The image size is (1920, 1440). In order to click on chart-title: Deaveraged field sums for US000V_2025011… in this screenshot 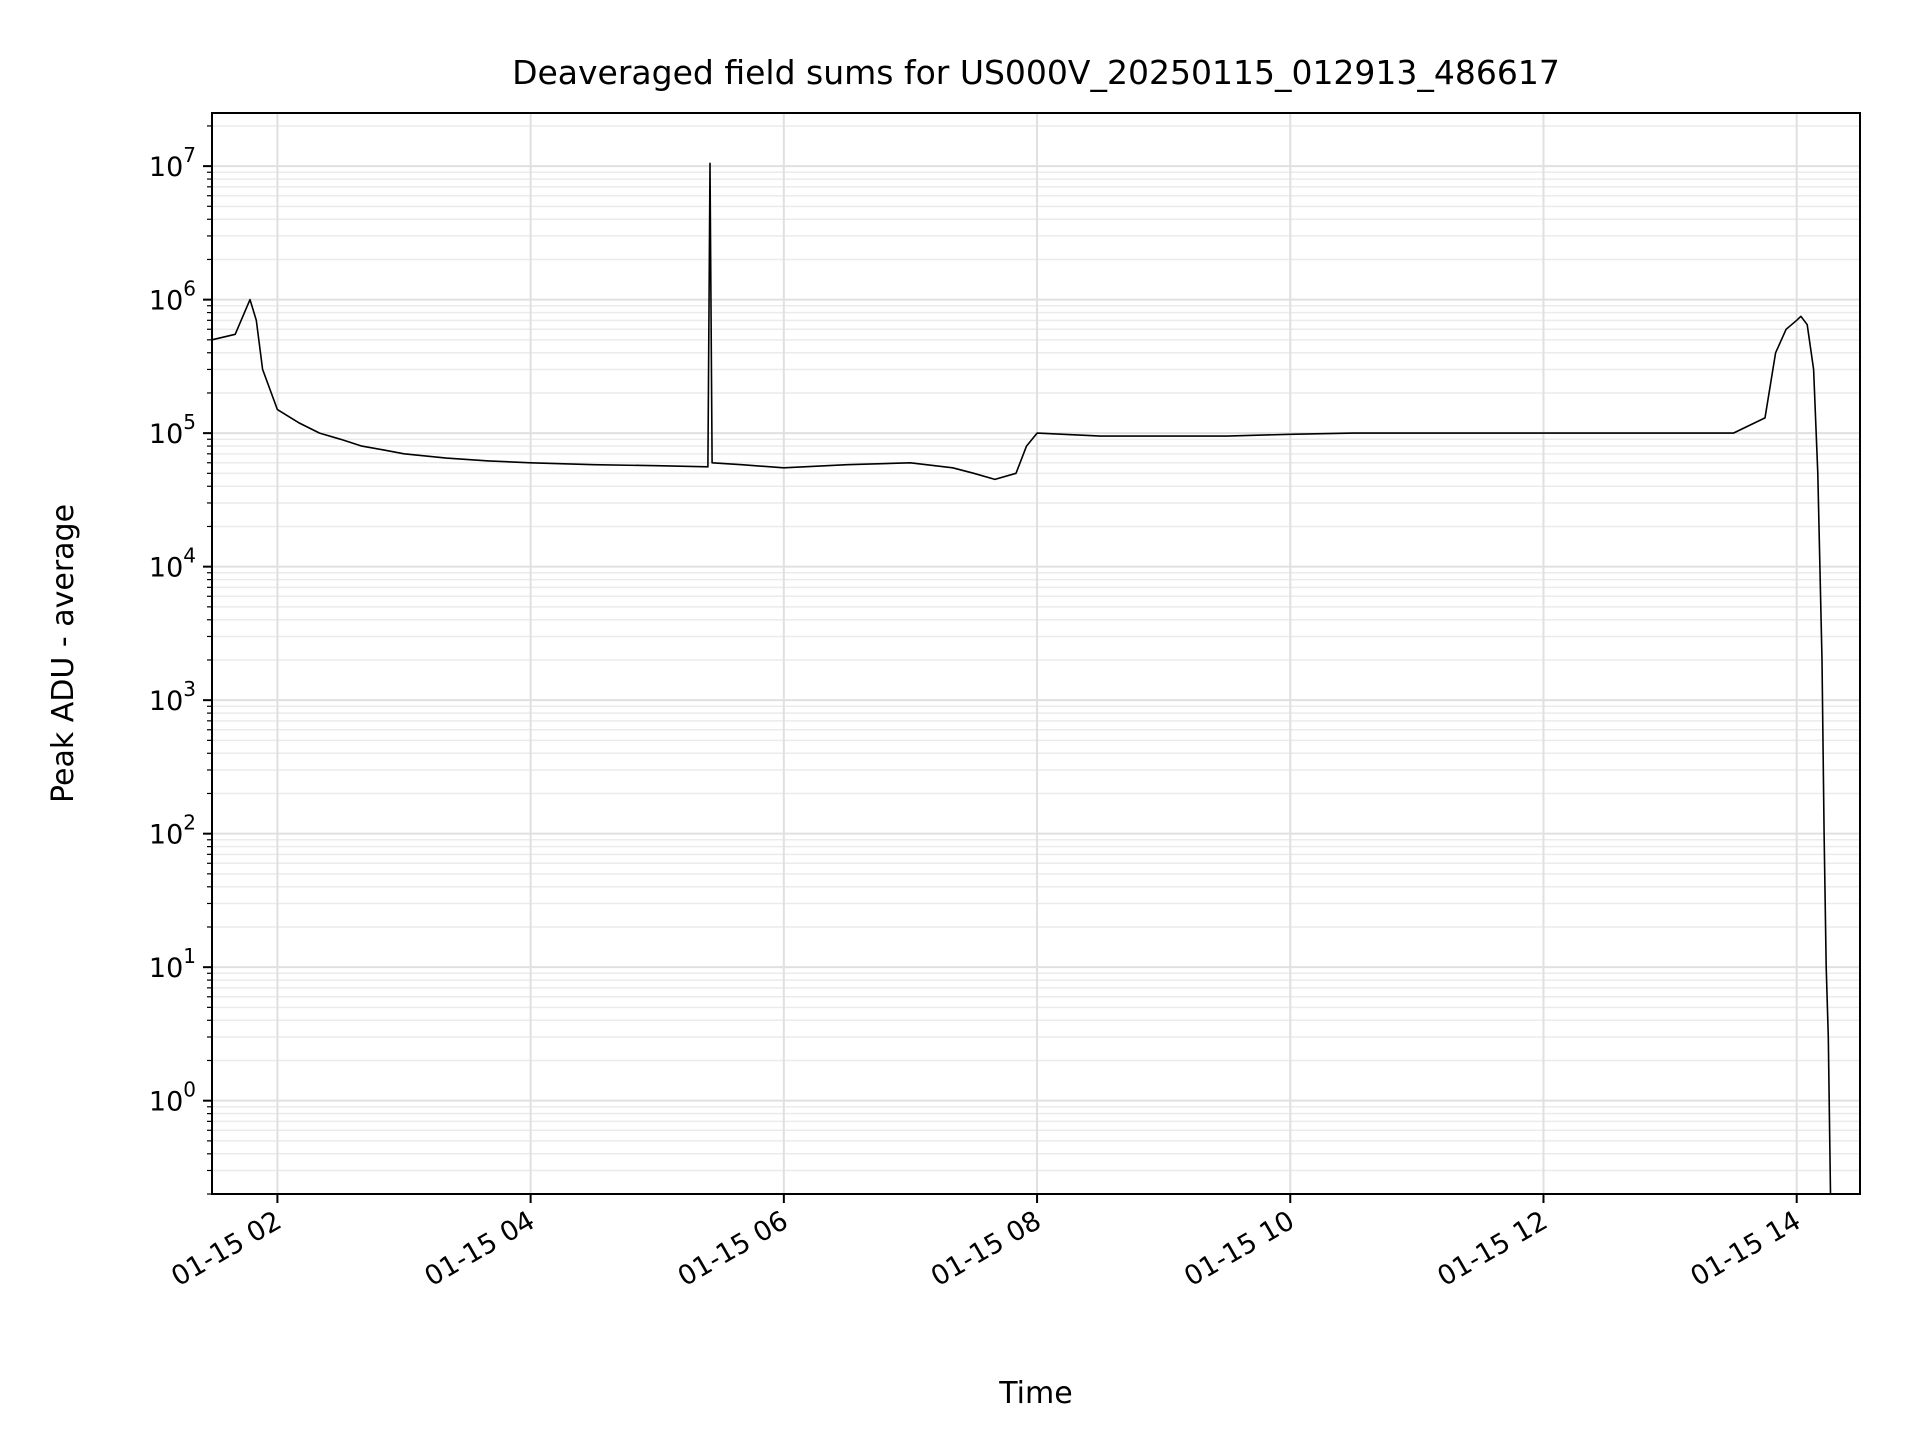, I will do `click(1036, 72)`.